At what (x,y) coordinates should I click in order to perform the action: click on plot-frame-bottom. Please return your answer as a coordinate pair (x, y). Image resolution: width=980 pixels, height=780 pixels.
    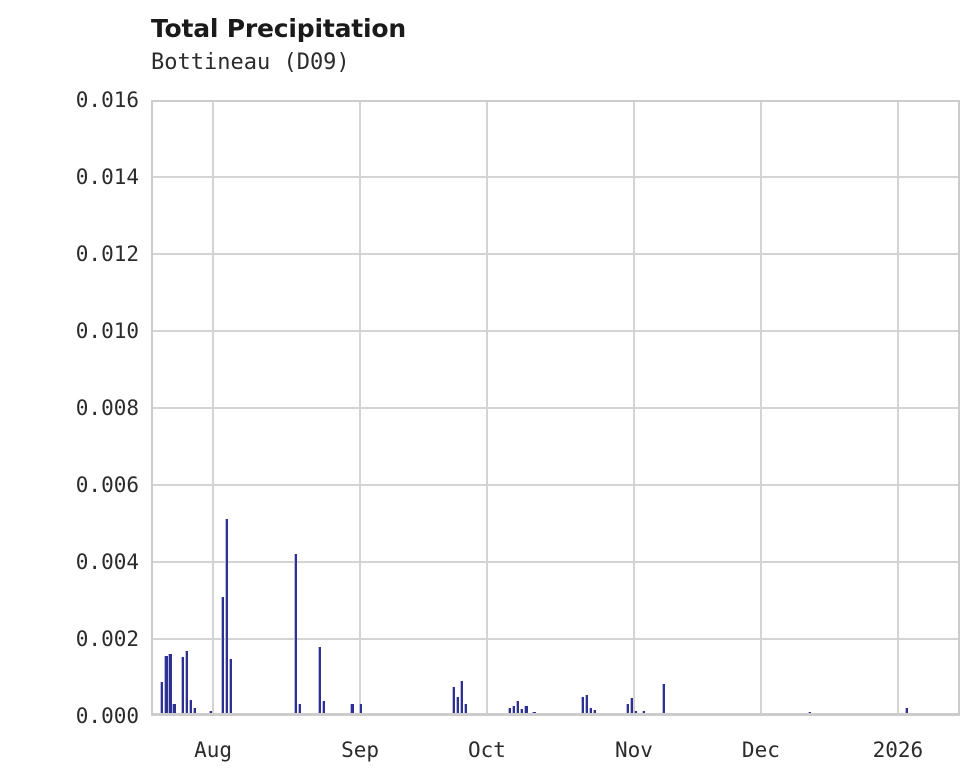
    Looking at the image, I should click on (555, 714).